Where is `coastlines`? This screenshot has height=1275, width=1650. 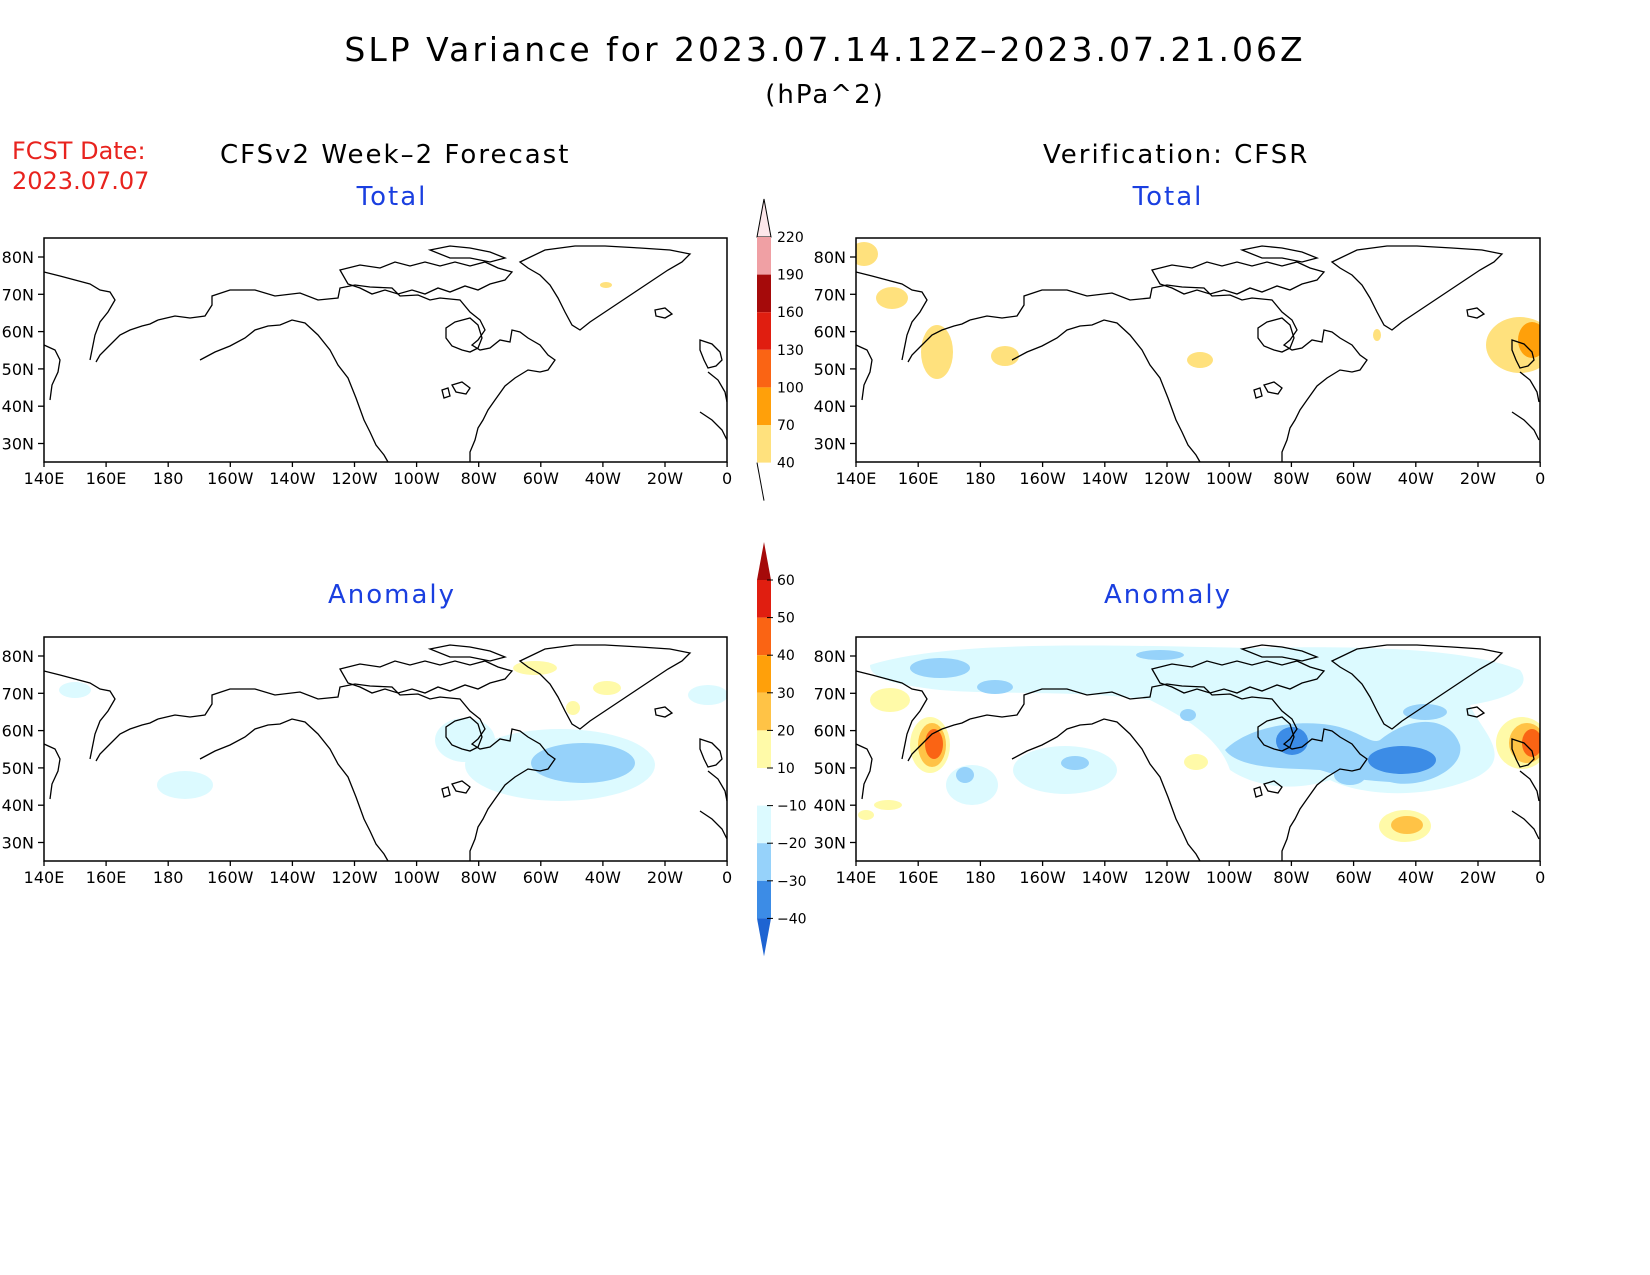 coastlines is located at coordinates (385, 354).